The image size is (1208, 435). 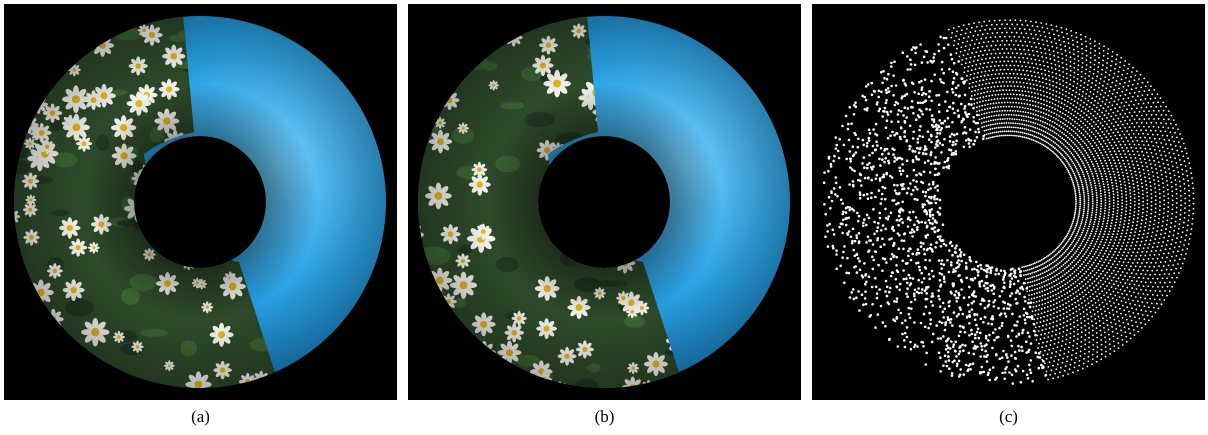 I want to click on caption-a: (a), so click(x=200, y=416).